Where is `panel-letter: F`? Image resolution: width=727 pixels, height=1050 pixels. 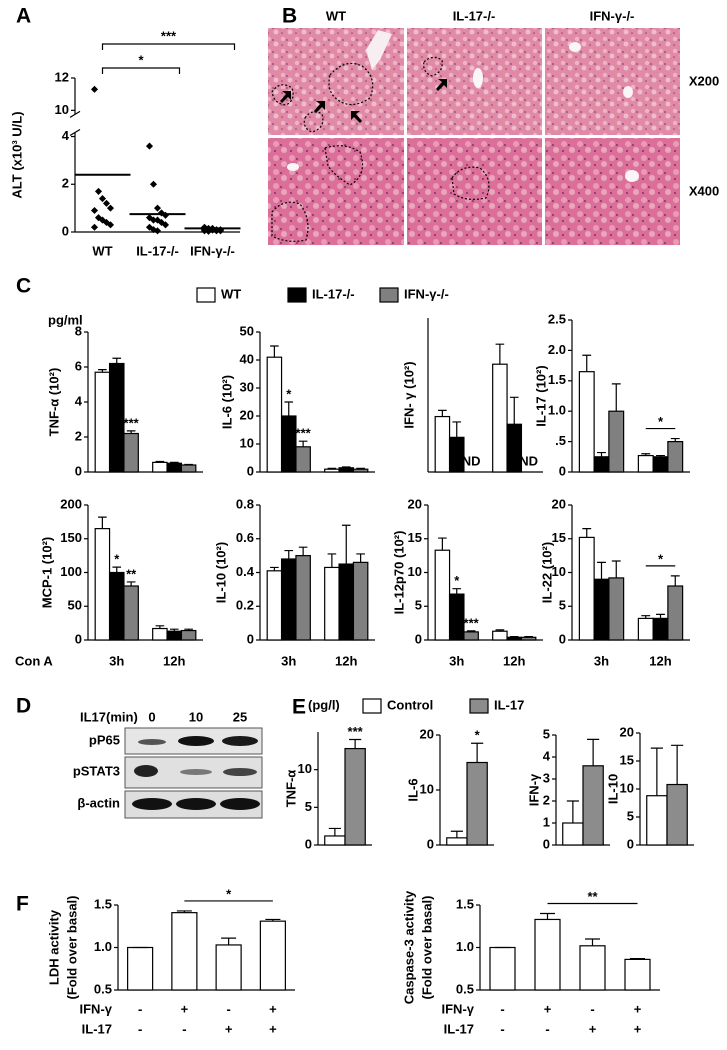
panel-letter: F is located at coordinates (22, 904).